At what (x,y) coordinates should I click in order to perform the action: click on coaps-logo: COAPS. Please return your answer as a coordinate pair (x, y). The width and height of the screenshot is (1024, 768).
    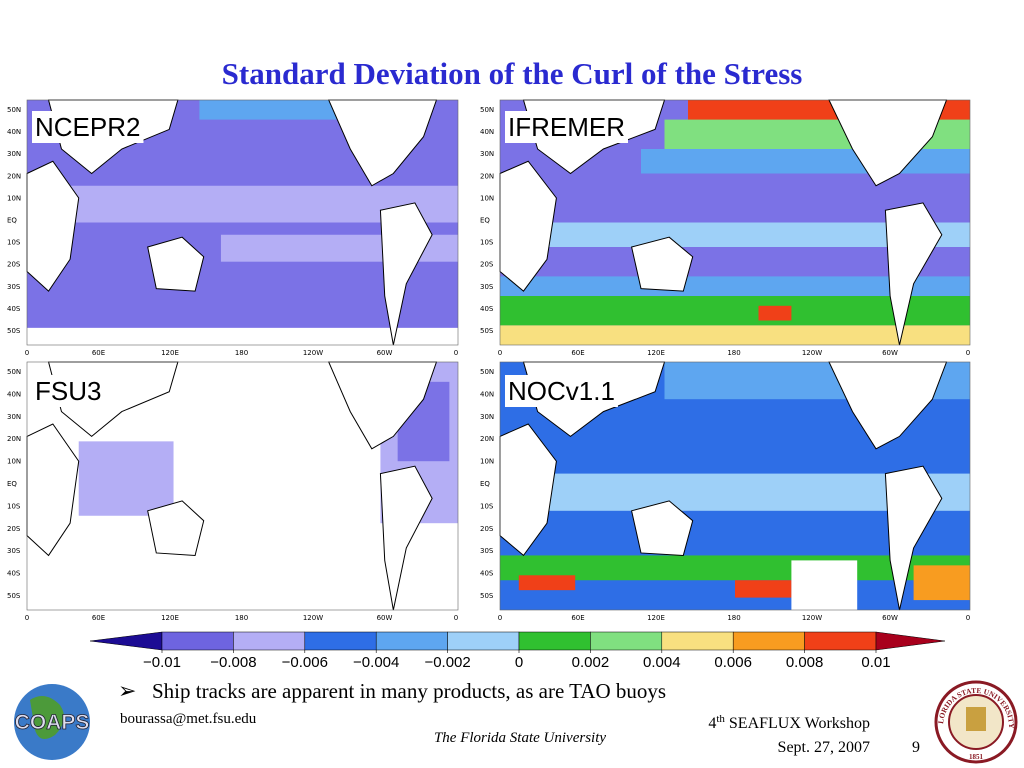
    Looking at the image, I should click on (52, 722).